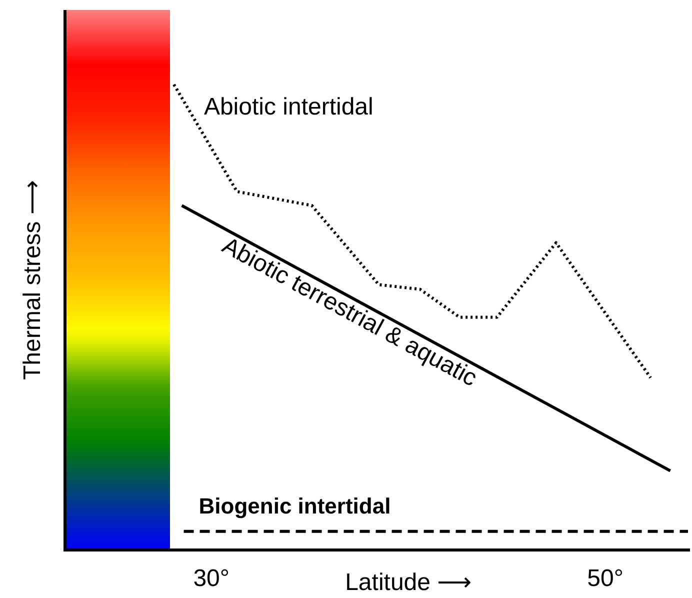  Describe the element at coordinates (289, 106) in the screenshot. I see `series-label: Abiotic intertidal` at that location.